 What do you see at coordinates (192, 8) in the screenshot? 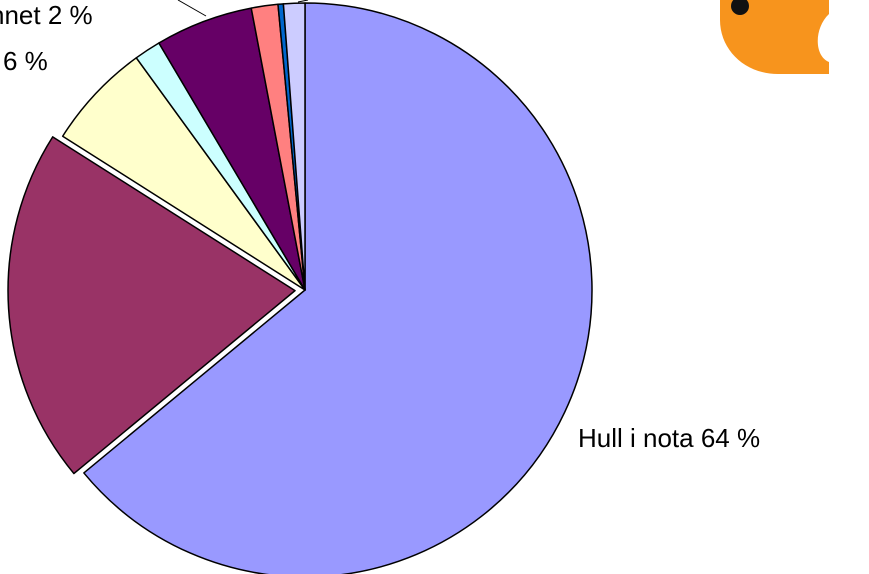
I see `leader-line-left` at bounding box center [192, 8].